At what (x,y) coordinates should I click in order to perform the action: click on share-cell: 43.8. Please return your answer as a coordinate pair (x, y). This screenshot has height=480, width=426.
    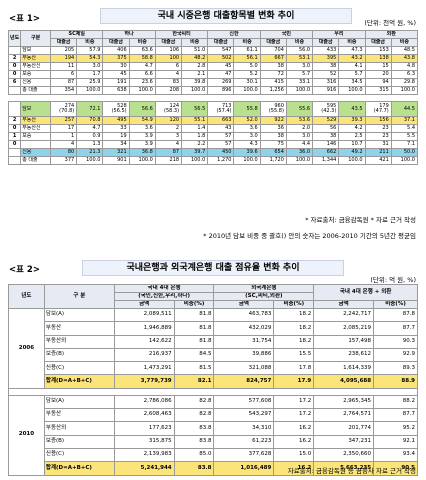
    Looking at the image, I should click on (404, 58).